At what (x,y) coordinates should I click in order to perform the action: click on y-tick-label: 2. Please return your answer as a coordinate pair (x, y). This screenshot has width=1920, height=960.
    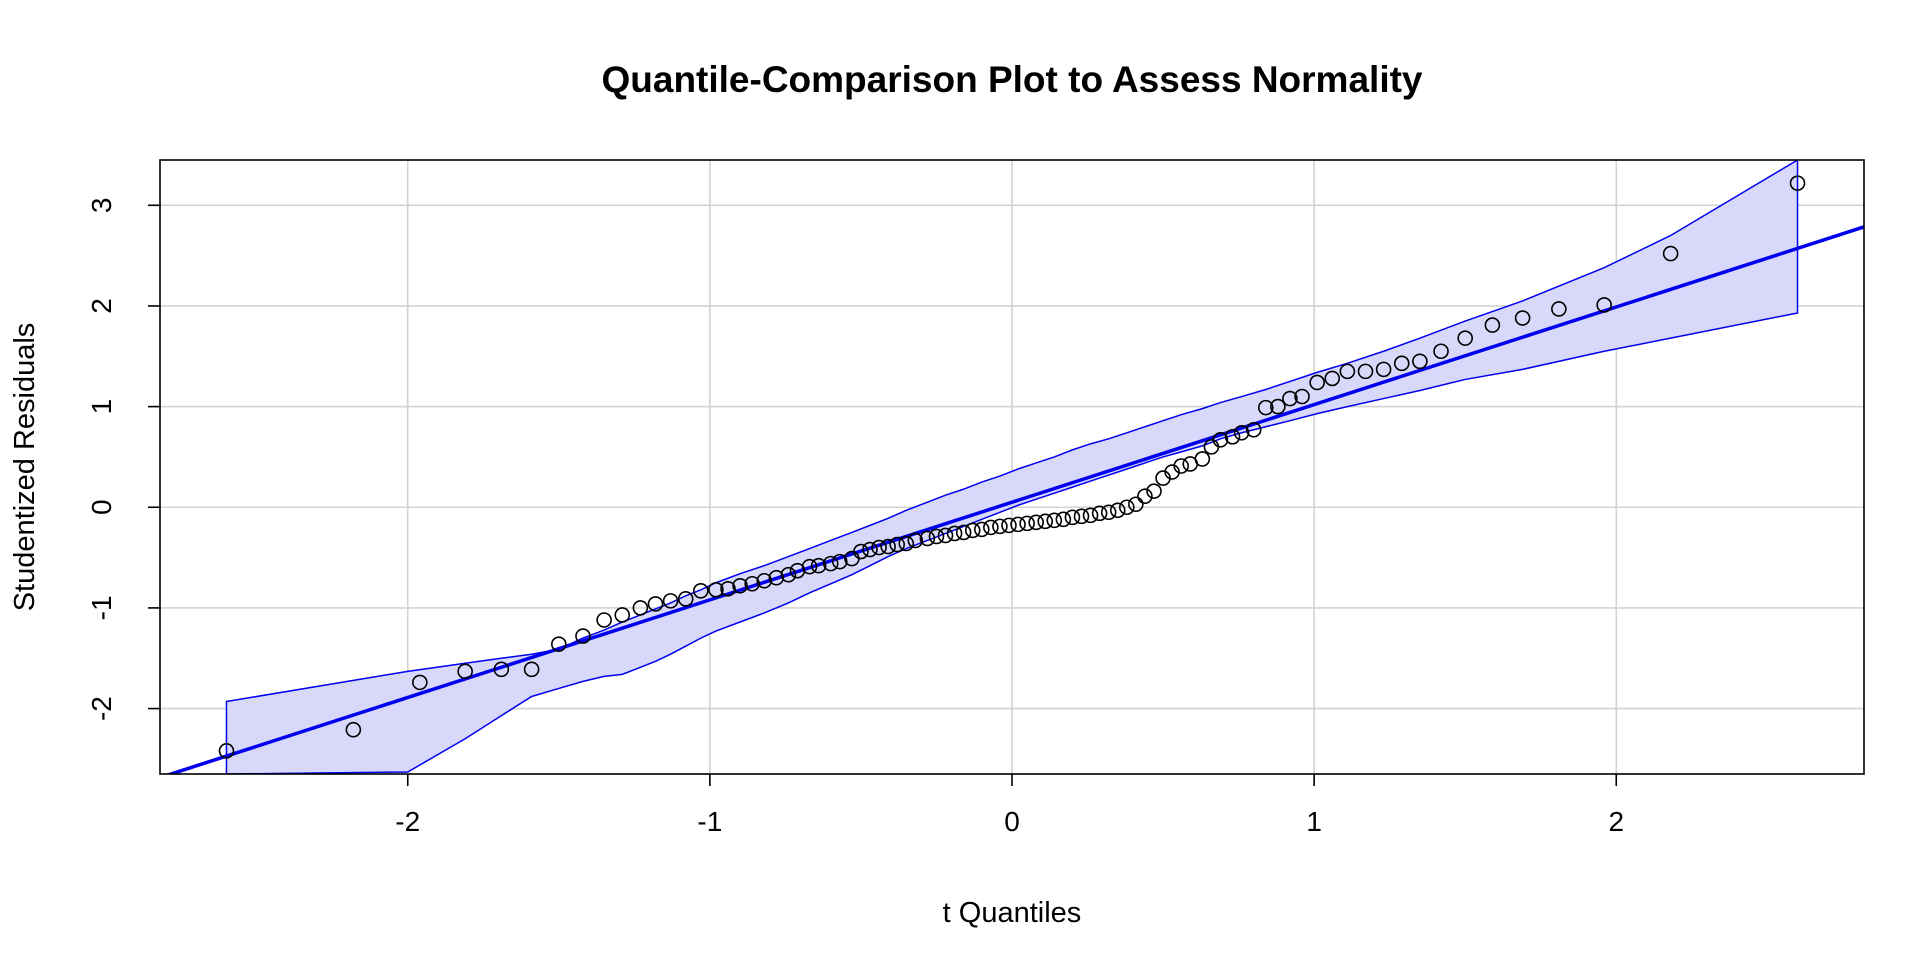
    Looking at the image, I should click on (101, 306).